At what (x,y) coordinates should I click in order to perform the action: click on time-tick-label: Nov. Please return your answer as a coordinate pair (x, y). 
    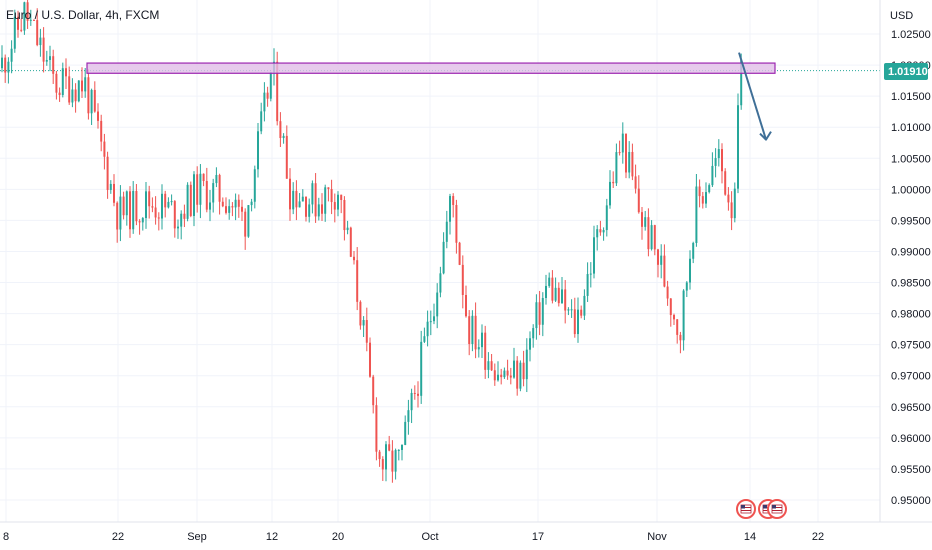
    Looking at the image, I should click on (657, 537).